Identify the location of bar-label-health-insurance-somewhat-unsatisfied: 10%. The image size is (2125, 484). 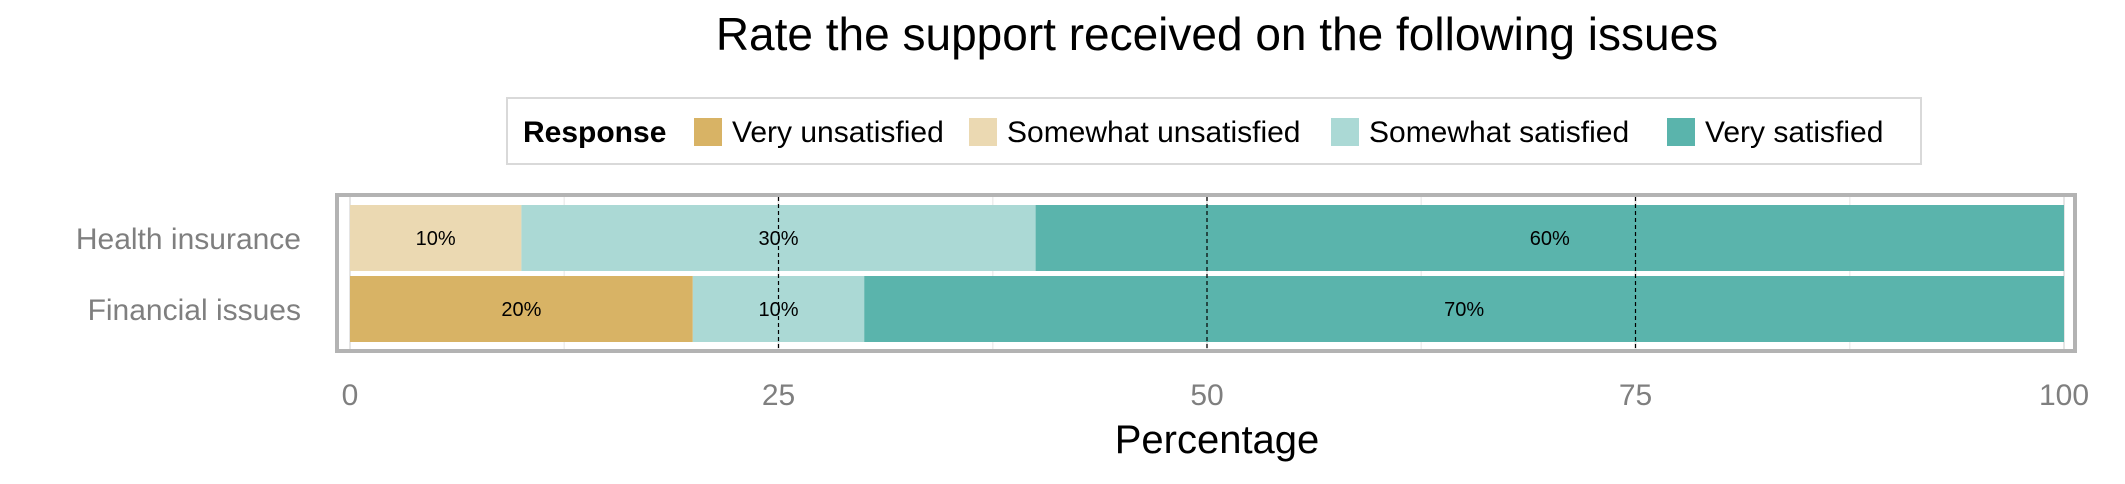
(436, 239).